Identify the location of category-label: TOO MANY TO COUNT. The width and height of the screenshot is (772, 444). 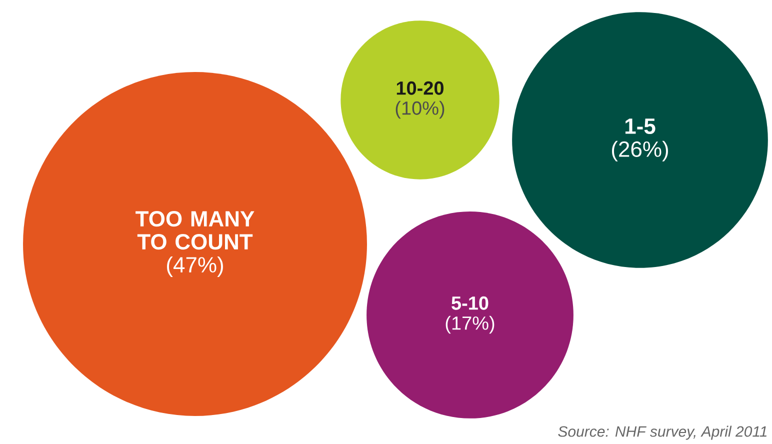
(195, 230).